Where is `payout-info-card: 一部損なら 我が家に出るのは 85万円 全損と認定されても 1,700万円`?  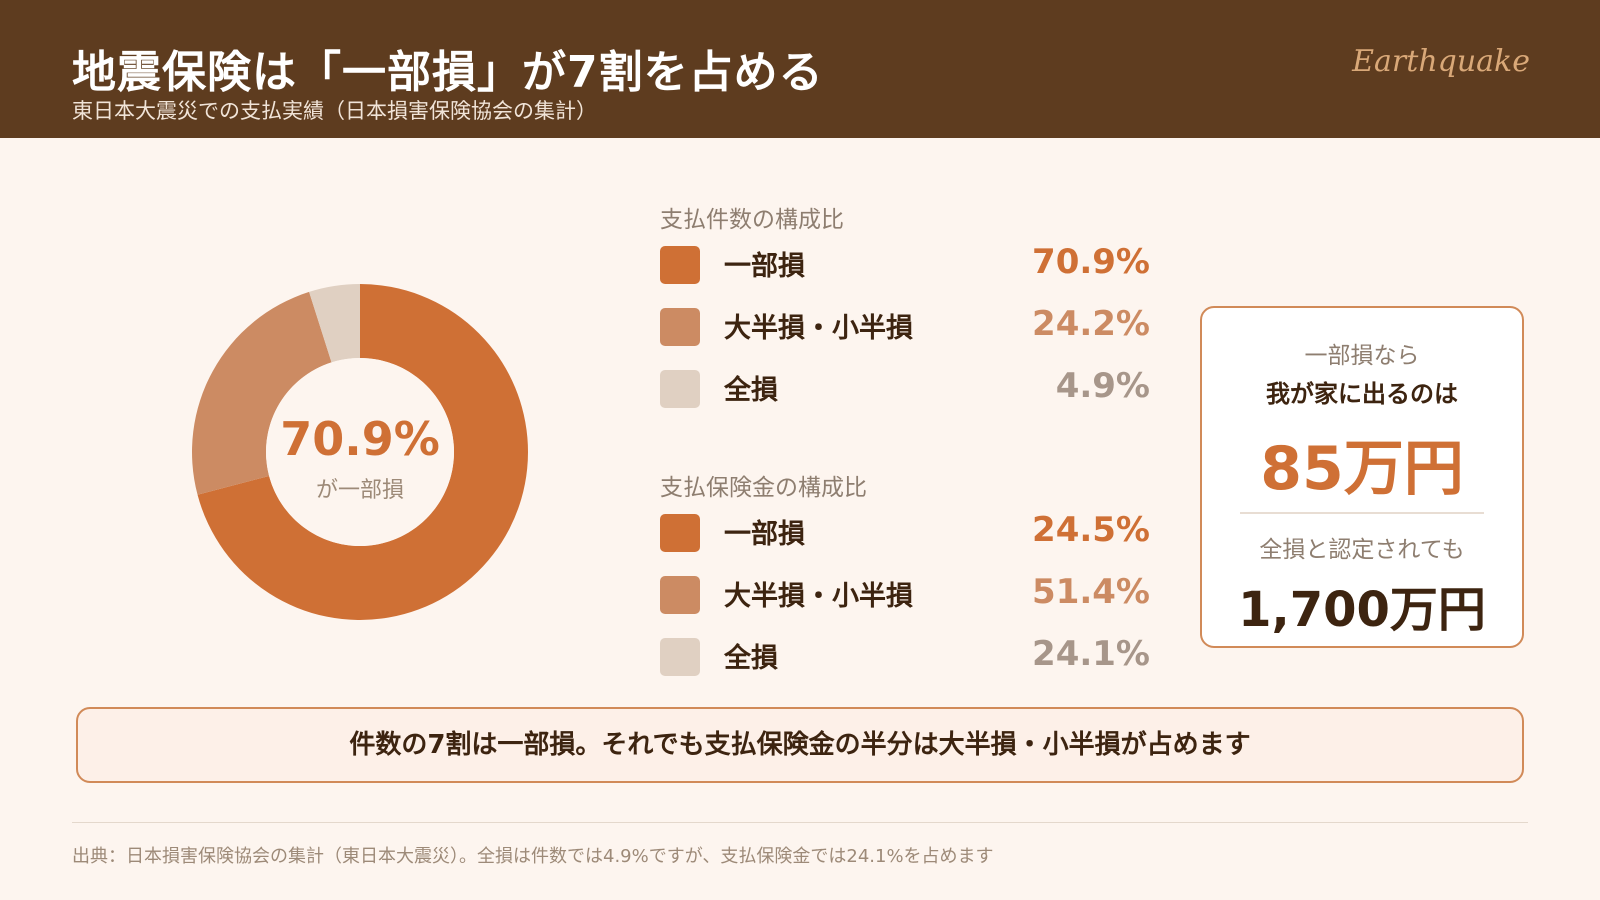
payout-info-card: 一部損なら 我が家に出るのは 85万円 全損と認定されても 1,700万円 is located at coordinates (1362, 477).